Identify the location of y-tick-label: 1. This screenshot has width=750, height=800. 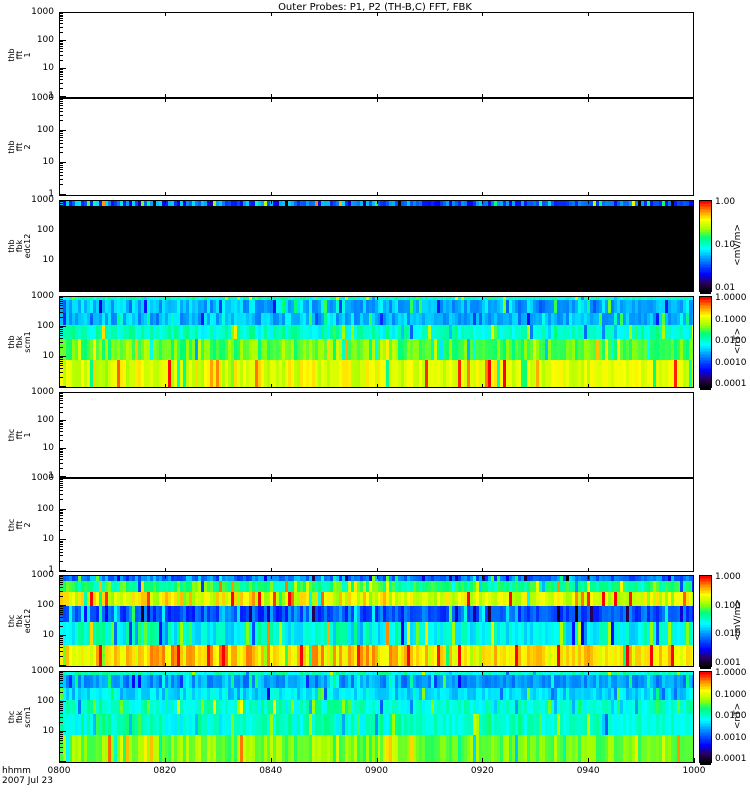
(51, 476).